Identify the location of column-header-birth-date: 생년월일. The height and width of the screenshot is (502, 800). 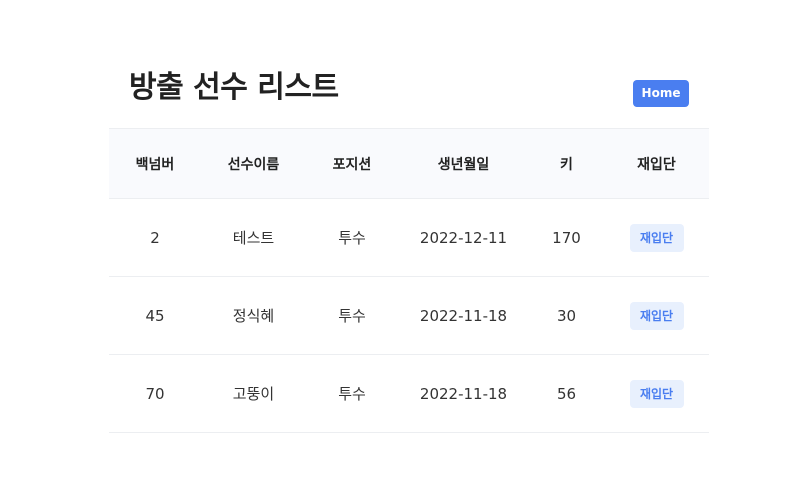
(463, 164).